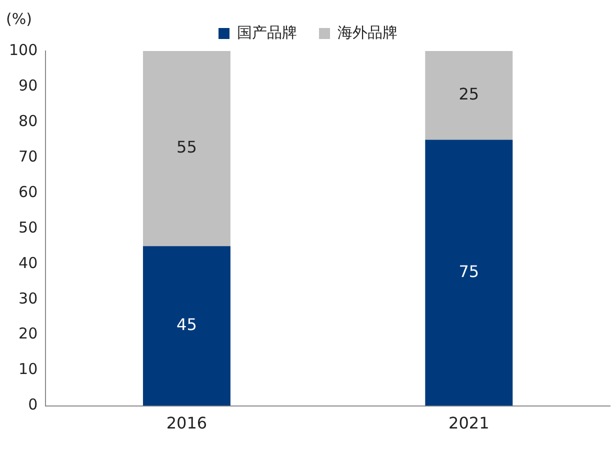 The height and width of the screenshot is (461, 616). I want to click on data-label: 55, so click(186, 147).